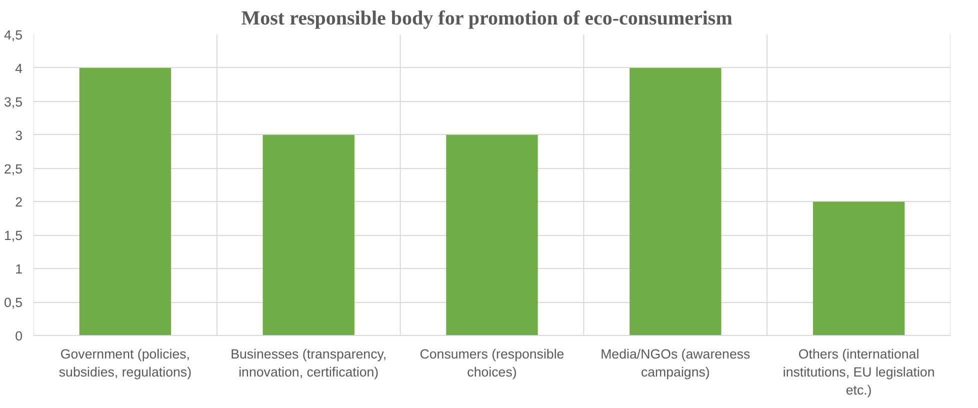 Image resolution: width=978 pixels, height=408 pixels. What do you see at coordinates (675, 363) in the screenshot?
I see `x-tick-label: Media/NGOs (awareness campaigns)` at bounding box center [675, 363].